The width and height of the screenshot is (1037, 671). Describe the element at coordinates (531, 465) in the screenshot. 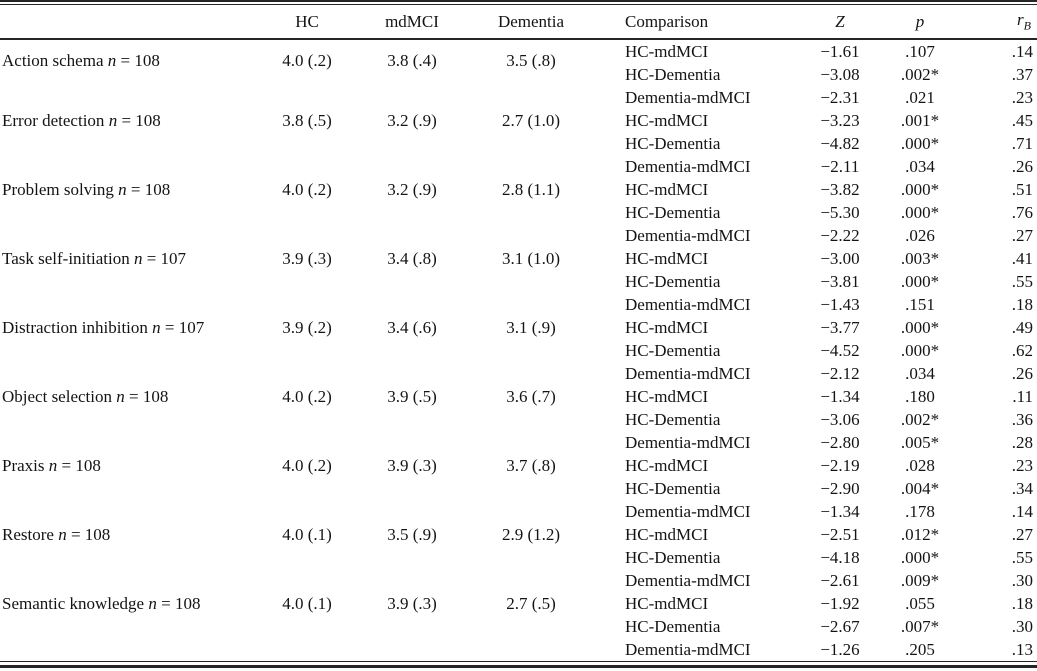

I see `mean-dementia: 3.7 (.8)` at that location.